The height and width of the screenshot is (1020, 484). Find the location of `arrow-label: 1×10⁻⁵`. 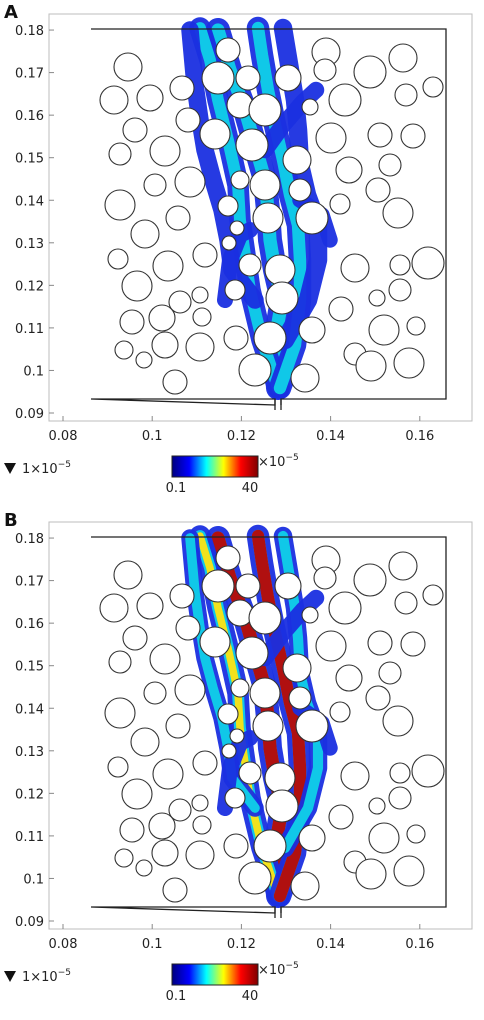

arrow-label: 1×10⁻⁵ is located at coordinates (46, 468).